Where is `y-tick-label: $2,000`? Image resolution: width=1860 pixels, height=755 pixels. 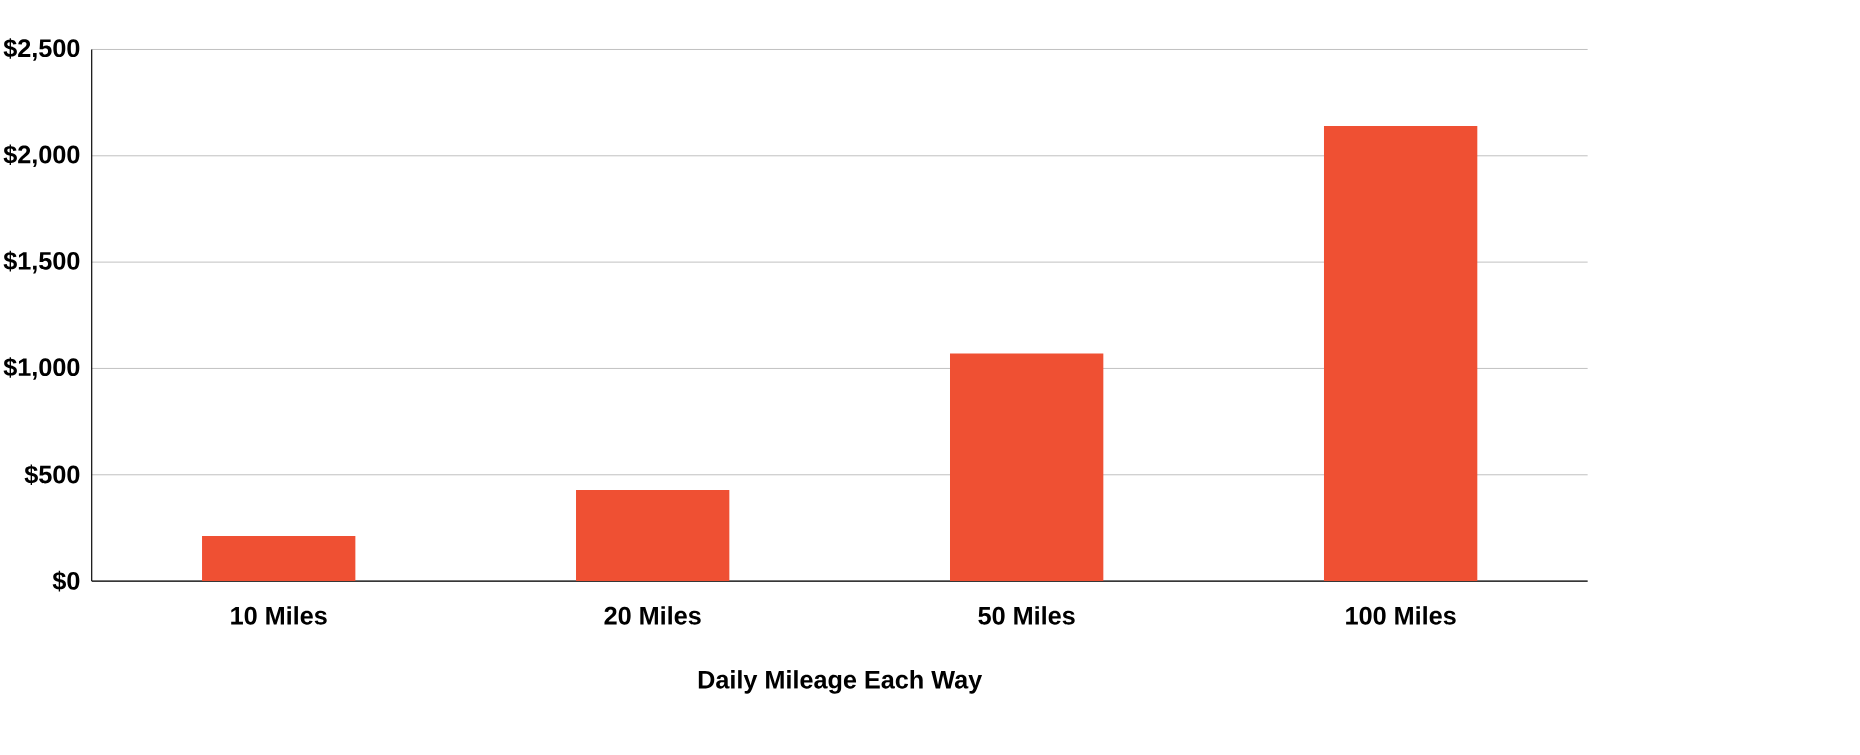
y-tick-label: $2,000 is located at coordinates (41, 156).